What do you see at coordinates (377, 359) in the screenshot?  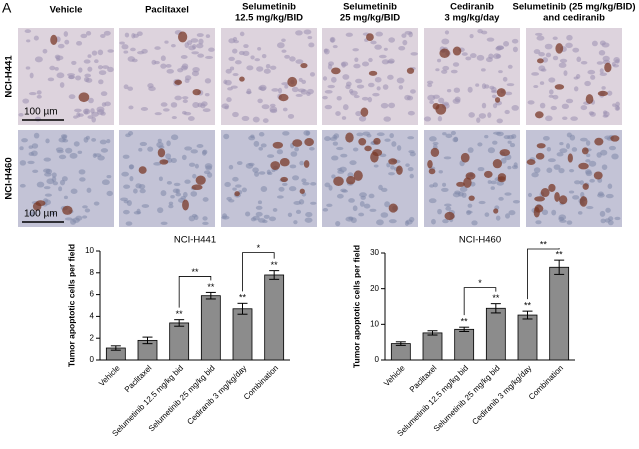 I see `y-tick-label: 0` at bounding box center [377, 359].